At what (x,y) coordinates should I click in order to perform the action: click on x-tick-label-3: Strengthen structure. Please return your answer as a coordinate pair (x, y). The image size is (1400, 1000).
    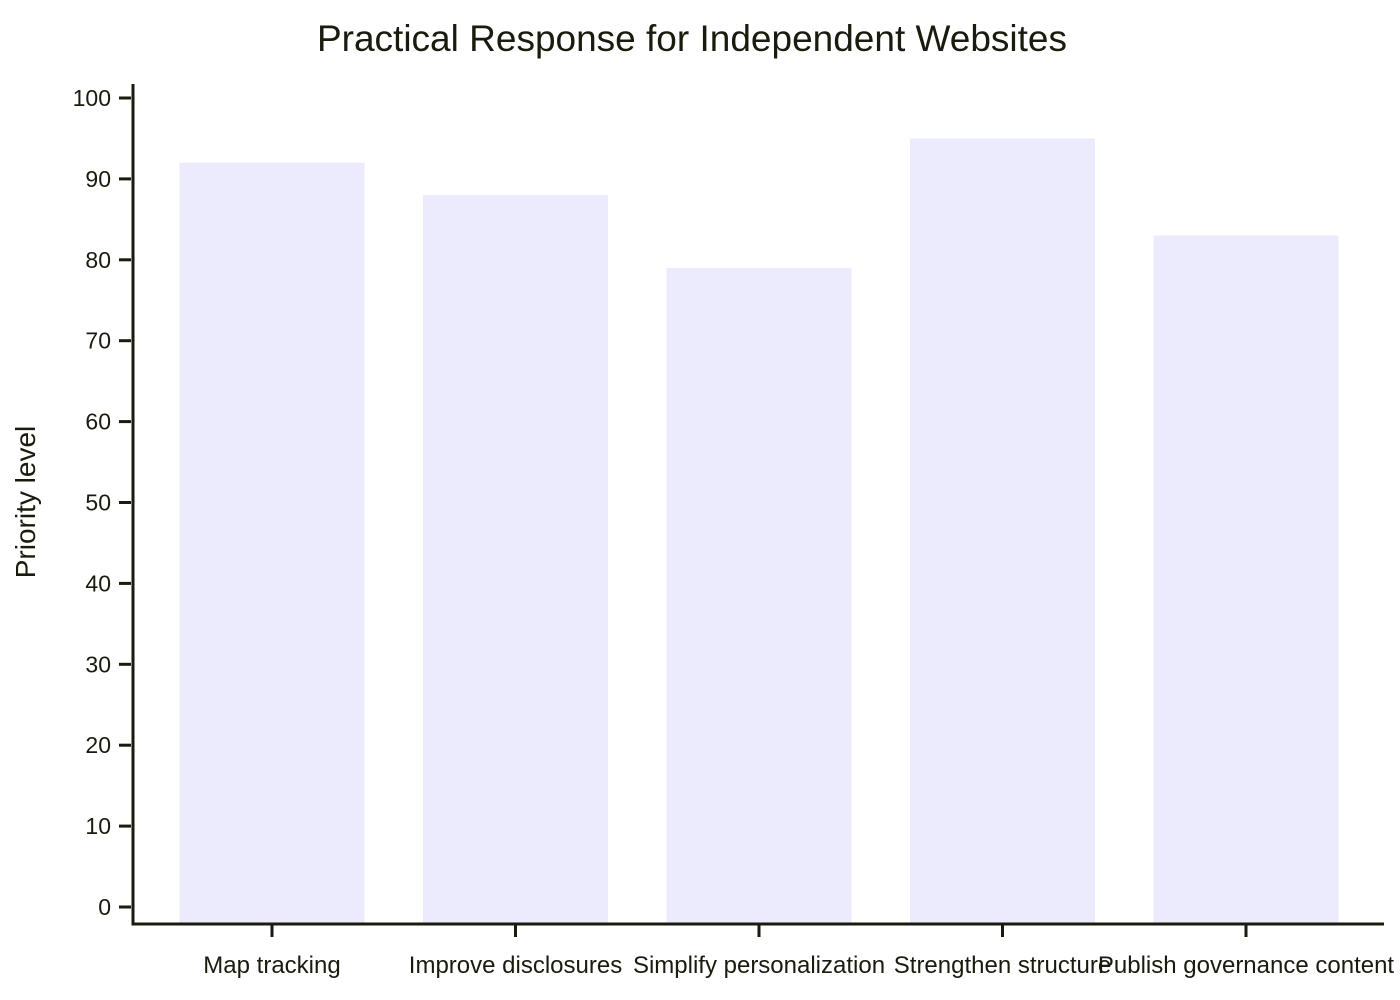
    Looking at the image, I should click on (1002, 965).